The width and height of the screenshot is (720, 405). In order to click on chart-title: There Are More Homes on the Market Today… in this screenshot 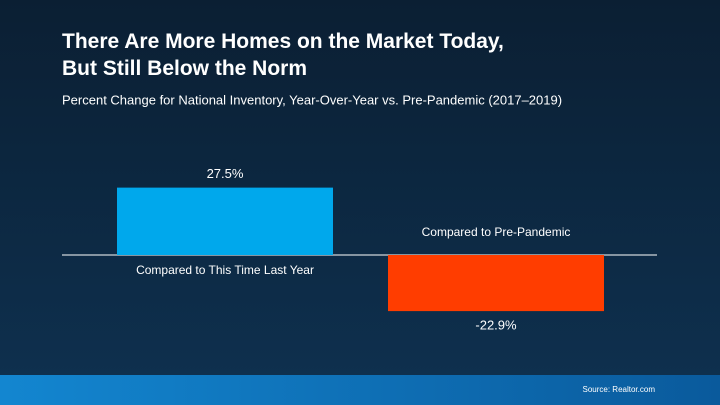, I will do `click(283, 55)`.